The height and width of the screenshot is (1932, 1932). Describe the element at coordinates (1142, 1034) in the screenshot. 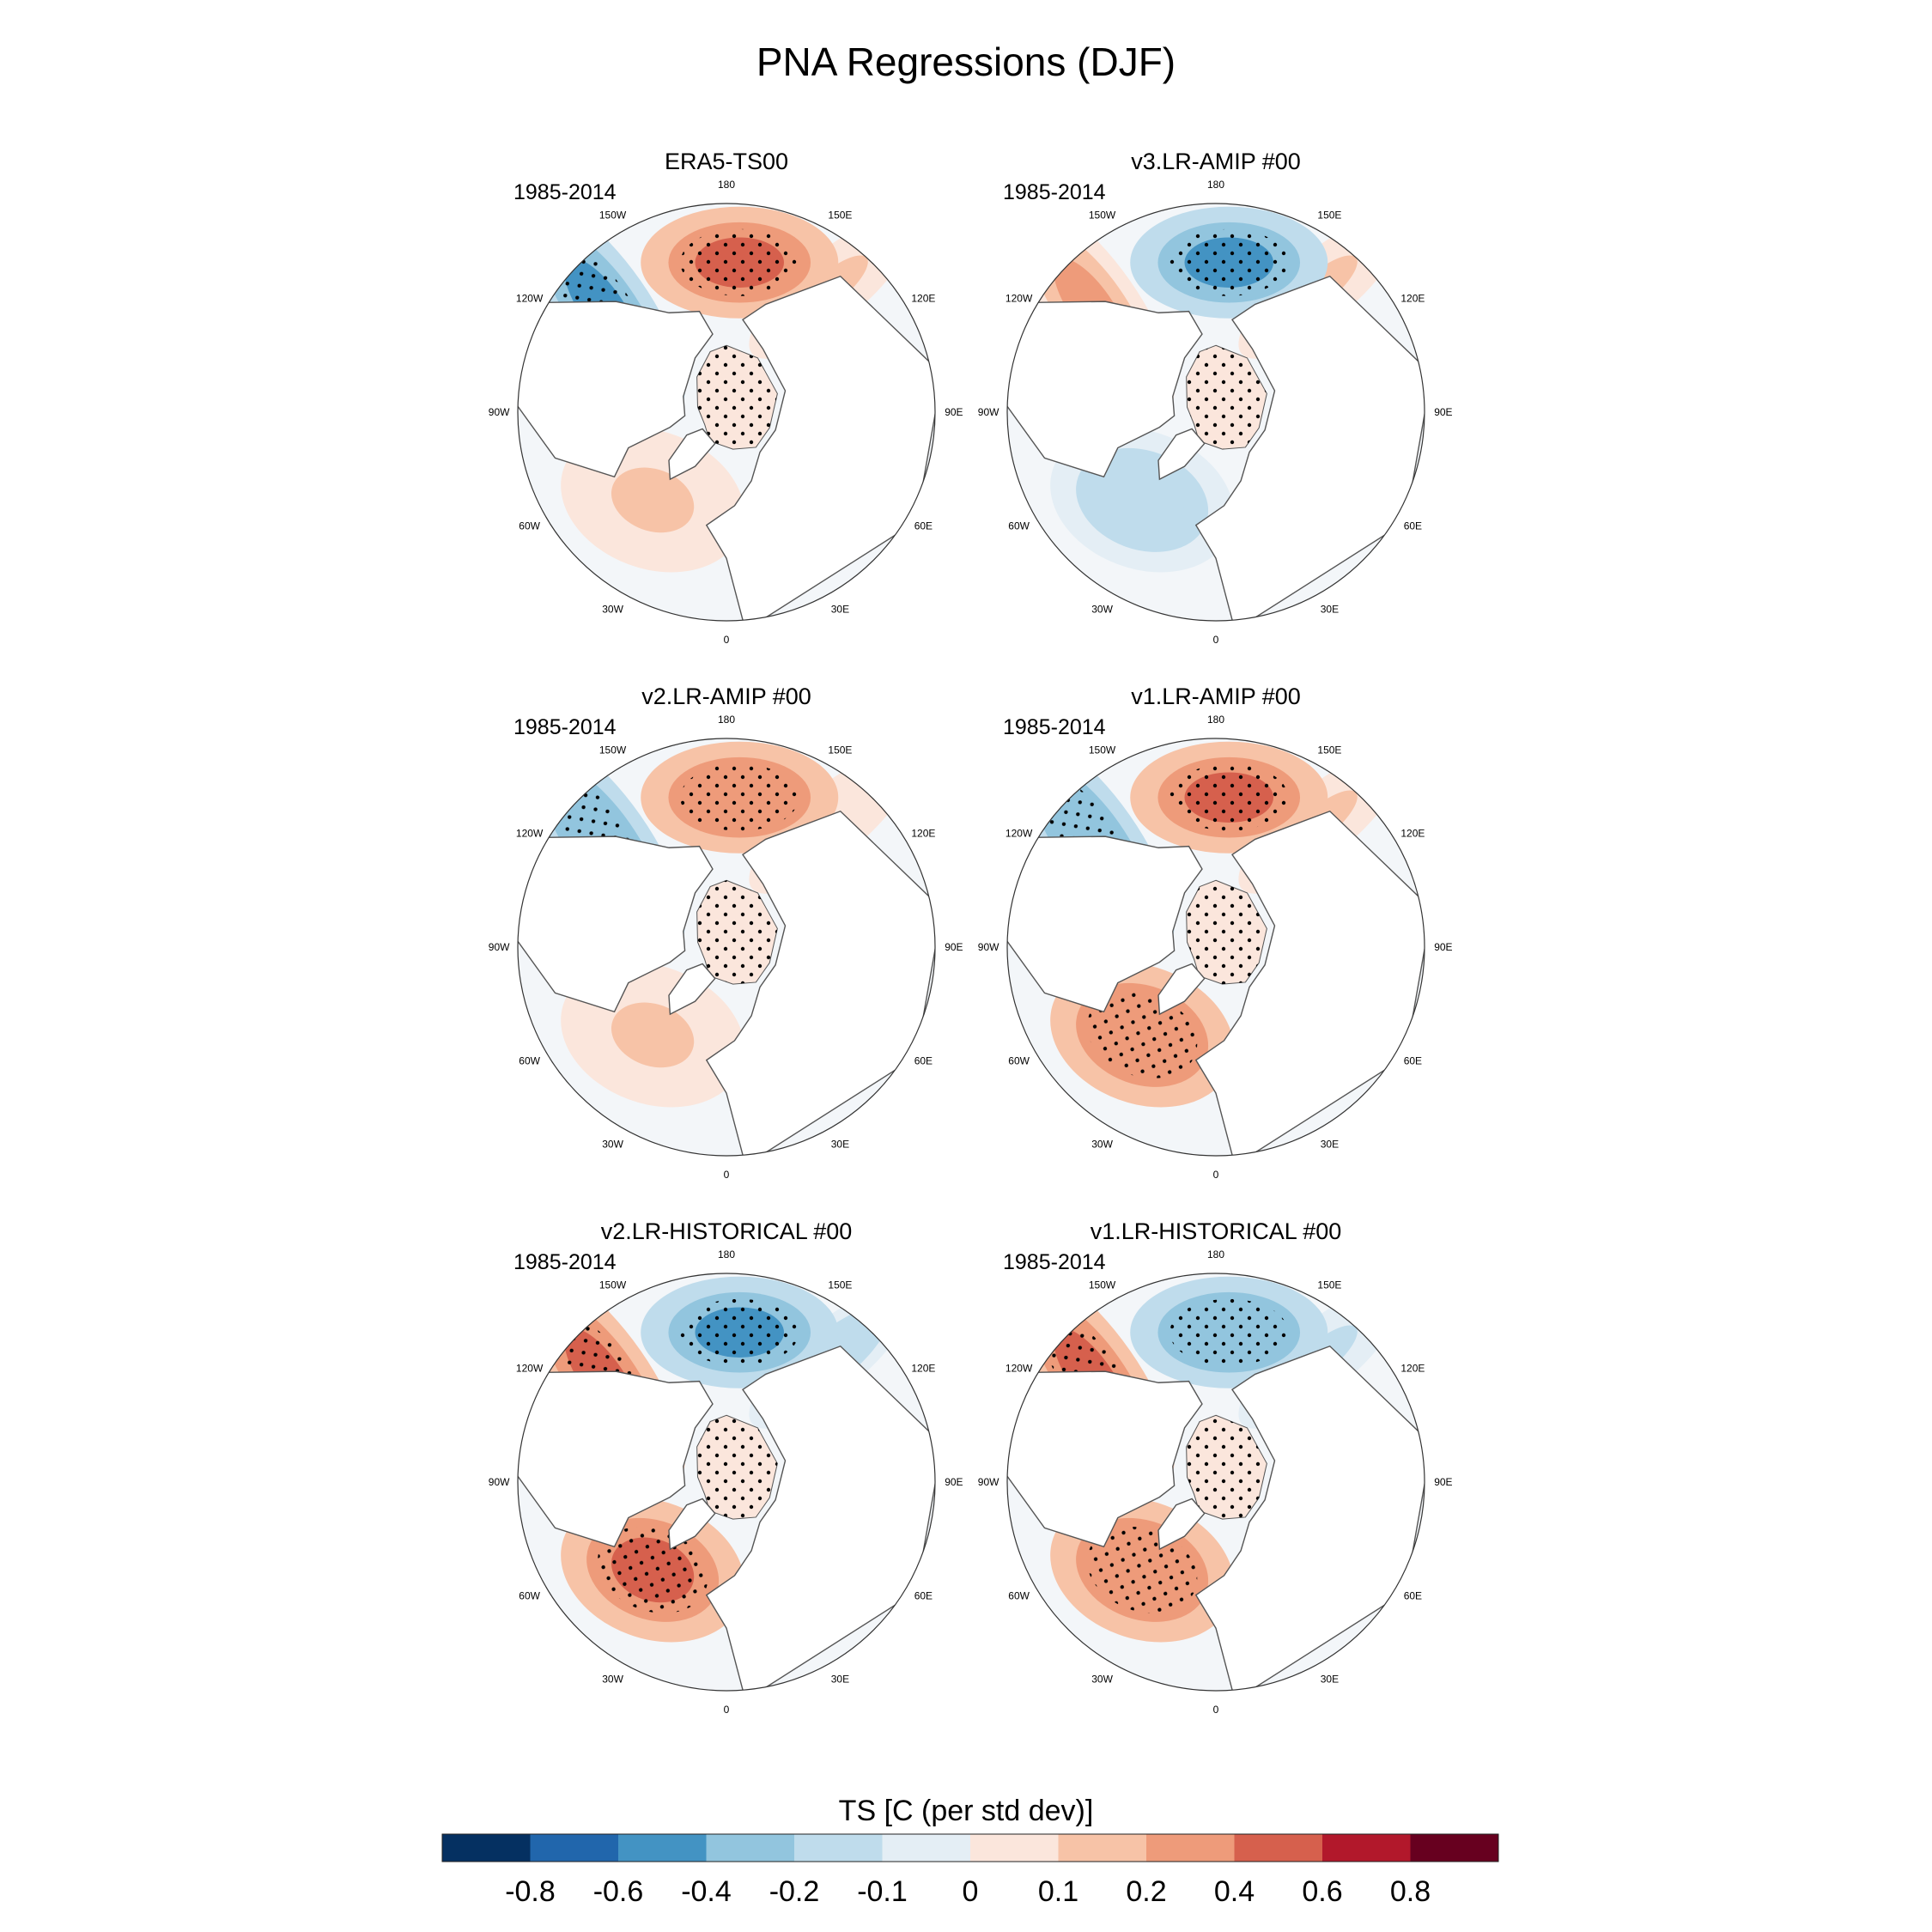

I see `north-atlantic-anomaly-significance` at that location.